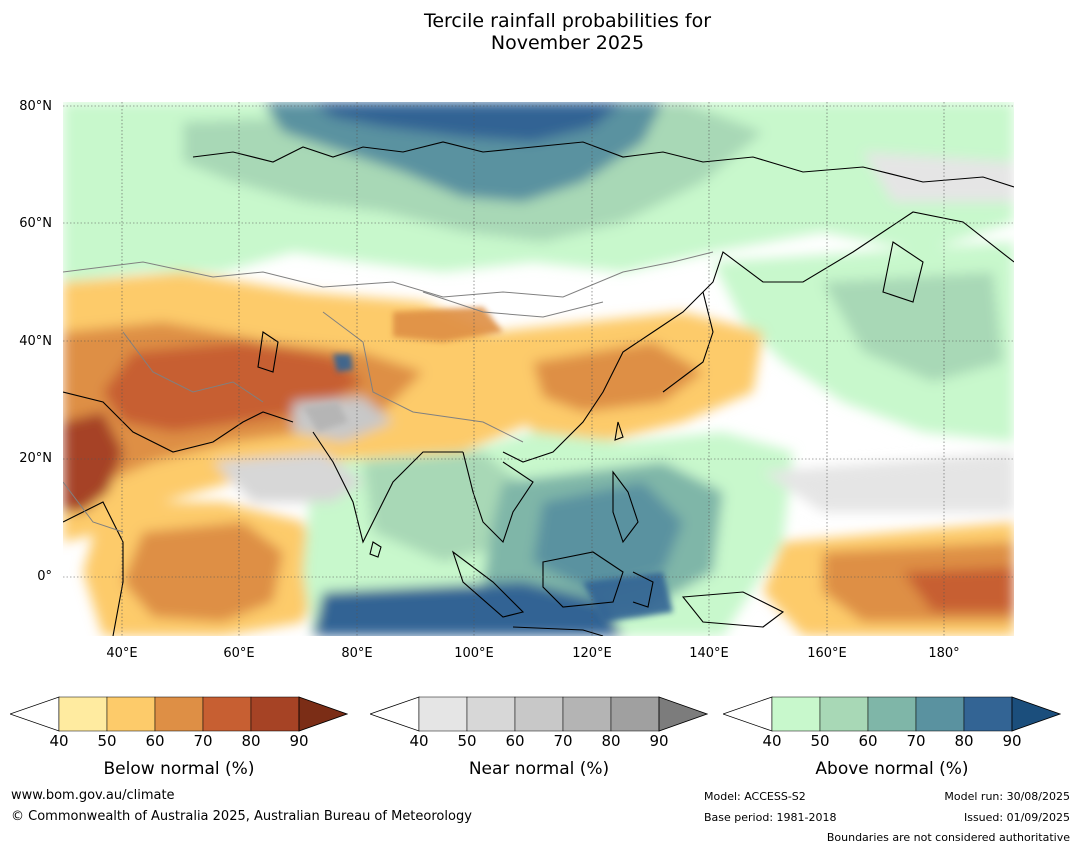  I want to click on below-tick-90: 90, so click(299, 741).